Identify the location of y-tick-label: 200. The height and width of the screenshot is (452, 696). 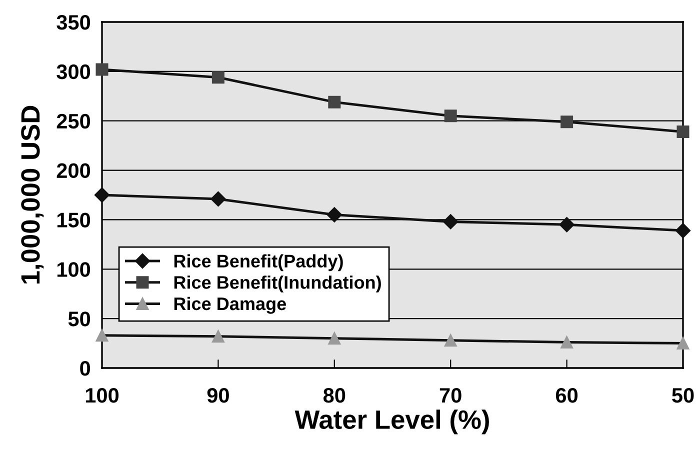
(73, 170).